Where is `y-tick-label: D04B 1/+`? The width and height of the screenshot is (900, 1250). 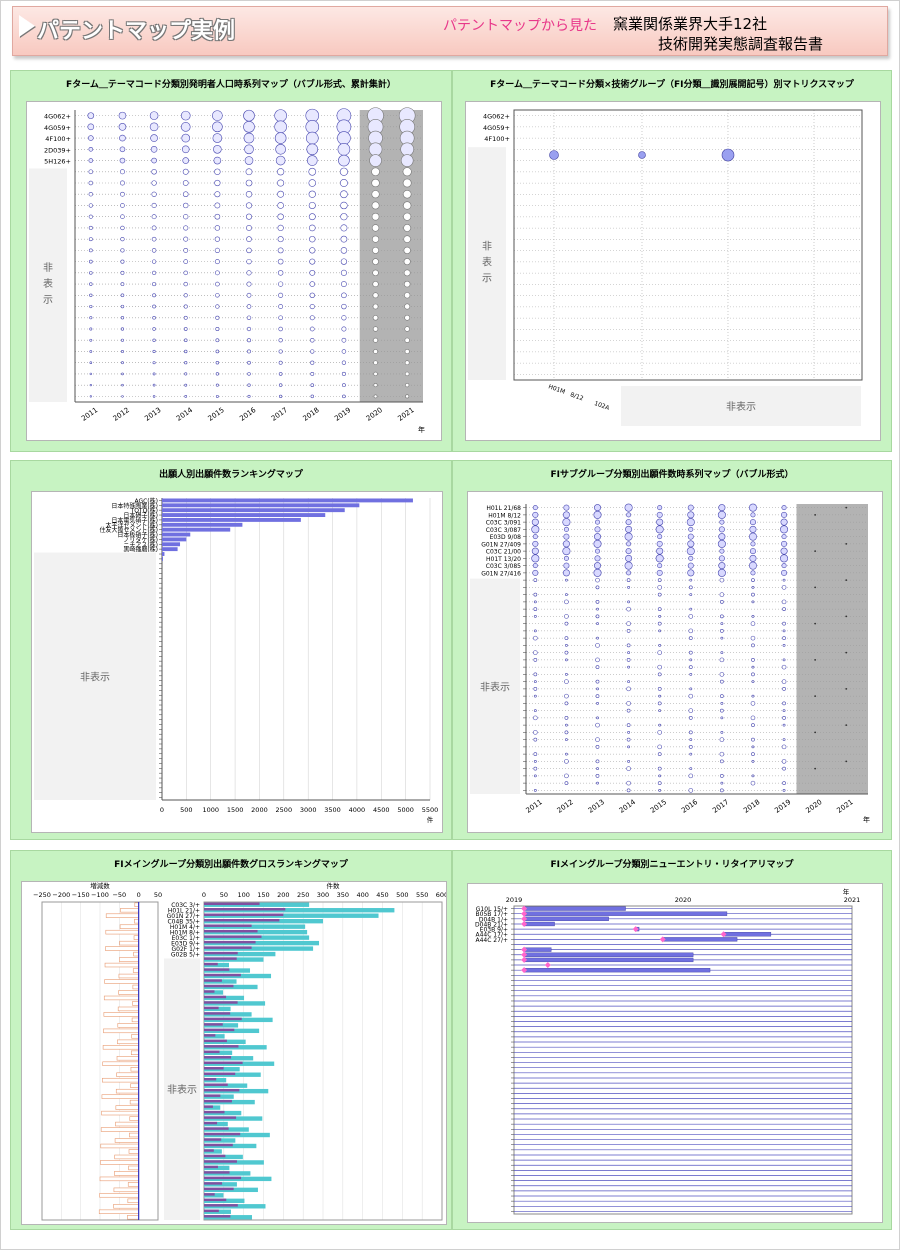 y-tick-label: D04B 1/+ is located at coordinates (493, 919).